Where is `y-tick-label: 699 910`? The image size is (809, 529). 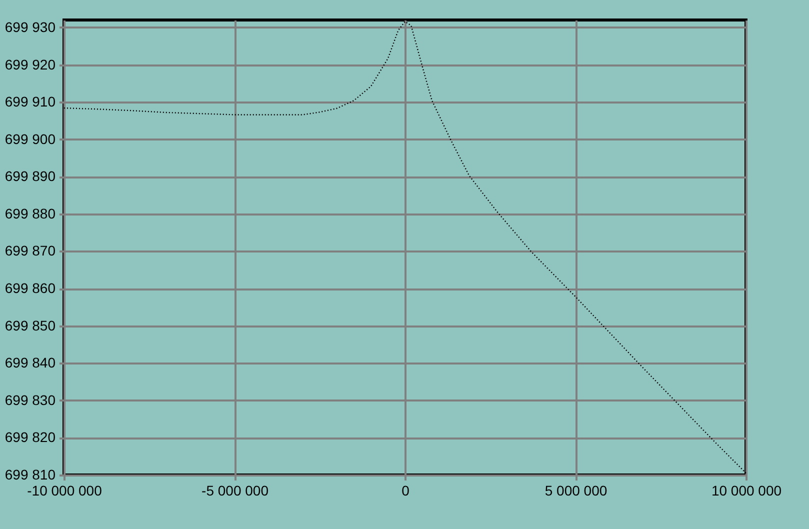 y-tick-label: 699 910 is located at coordinates (30, 102).